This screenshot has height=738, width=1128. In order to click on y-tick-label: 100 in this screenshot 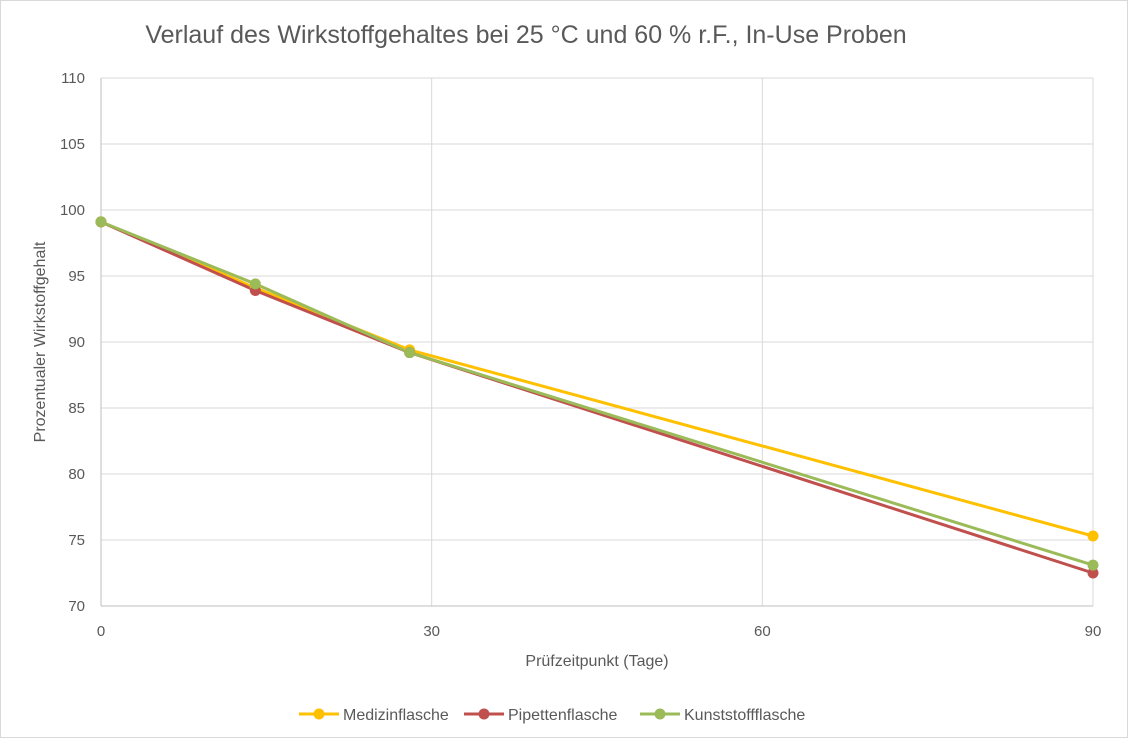, I will do `click(72, 210)`.